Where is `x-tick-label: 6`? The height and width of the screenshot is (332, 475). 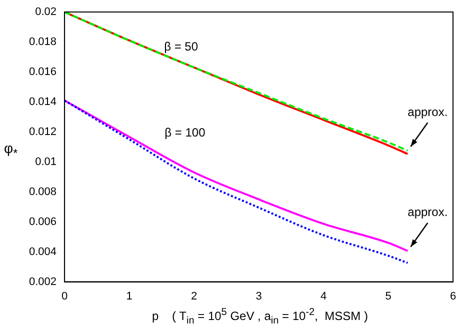
x-tick-label: 6 is located at coordinates (453, 296).